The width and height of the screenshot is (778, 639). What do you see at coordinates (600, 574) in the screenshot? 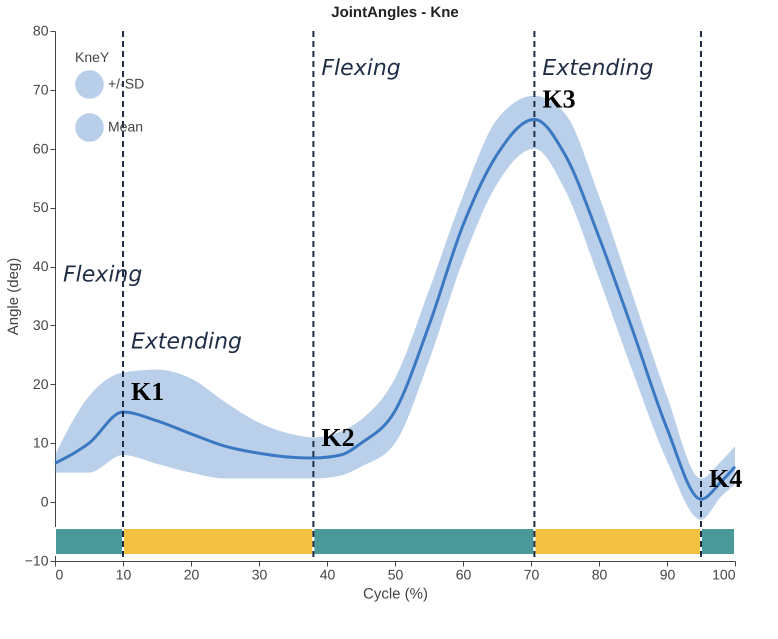
I see `x-tick-label: 80` at bounding box center [600, 574].